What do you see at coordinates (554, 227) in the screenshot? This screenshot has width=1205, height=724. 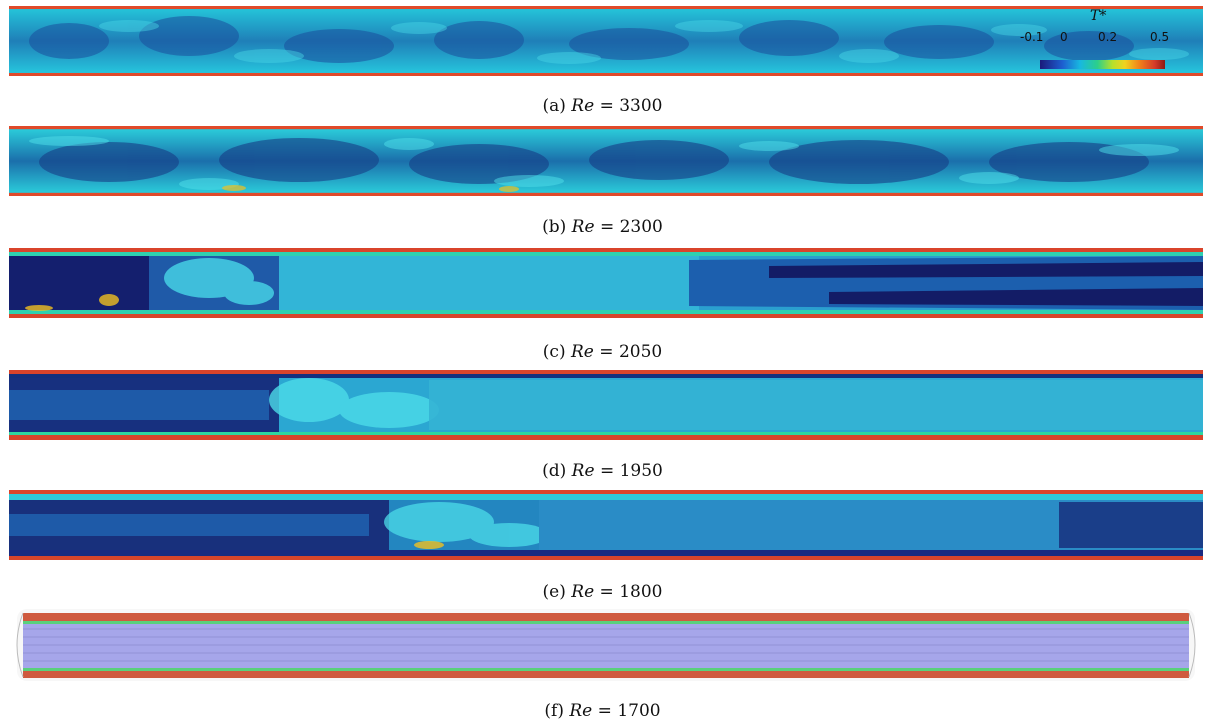 I see `panel-label: (b)` at bounding box center [554, 227].